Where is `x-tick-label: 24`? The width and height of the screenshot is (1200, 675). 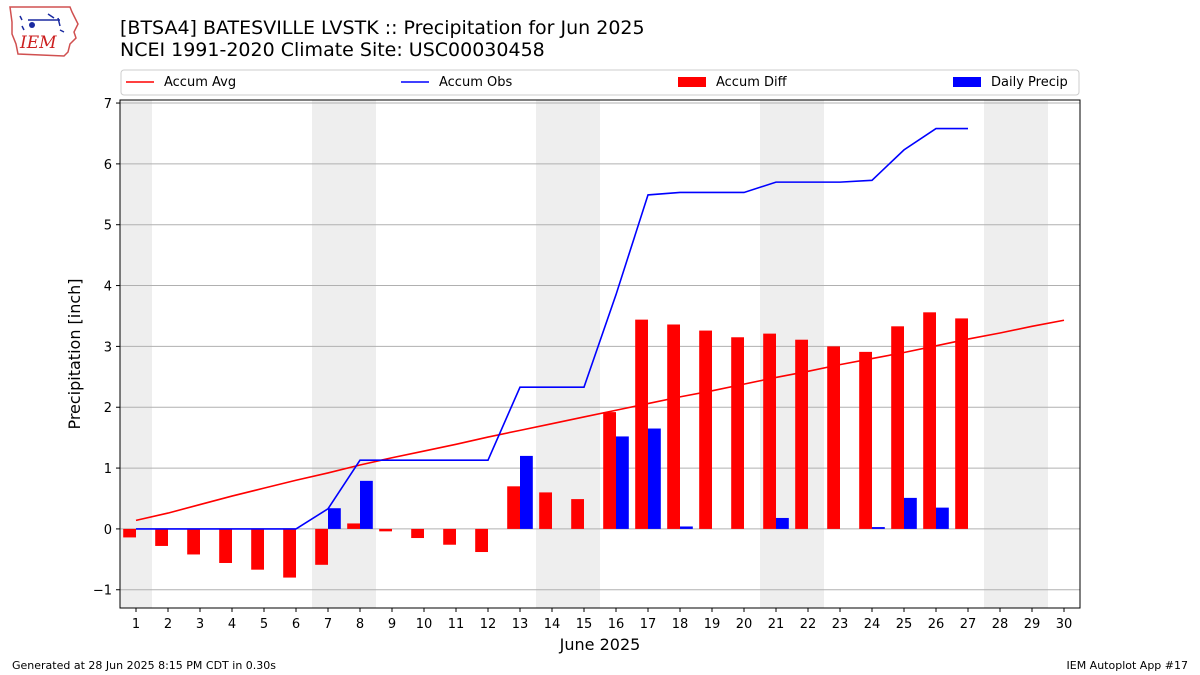 x-tick-label: 24 is located at coordinates (872, 624).